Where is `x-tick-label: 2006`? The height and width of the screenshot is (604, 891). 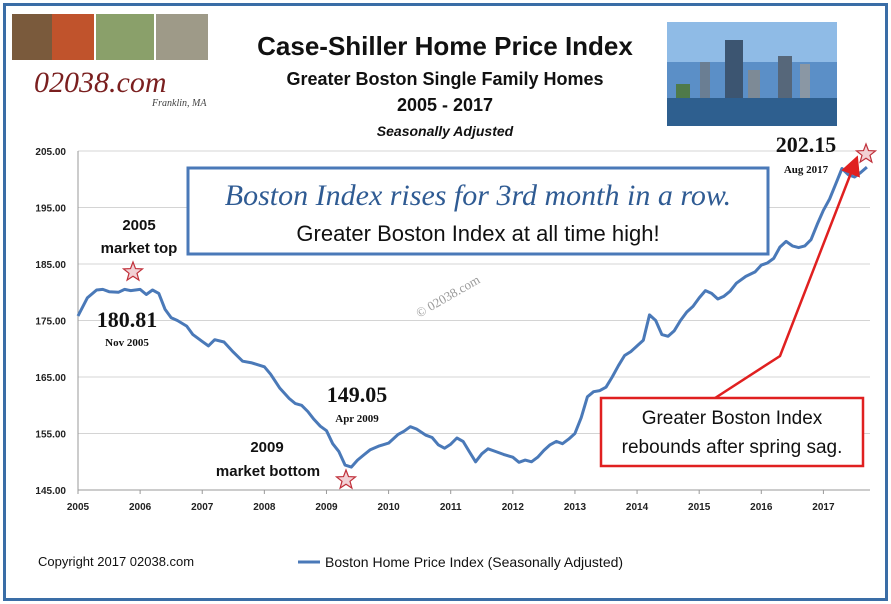
x-tick-label: 2006 is located at coordinates (140, 507).